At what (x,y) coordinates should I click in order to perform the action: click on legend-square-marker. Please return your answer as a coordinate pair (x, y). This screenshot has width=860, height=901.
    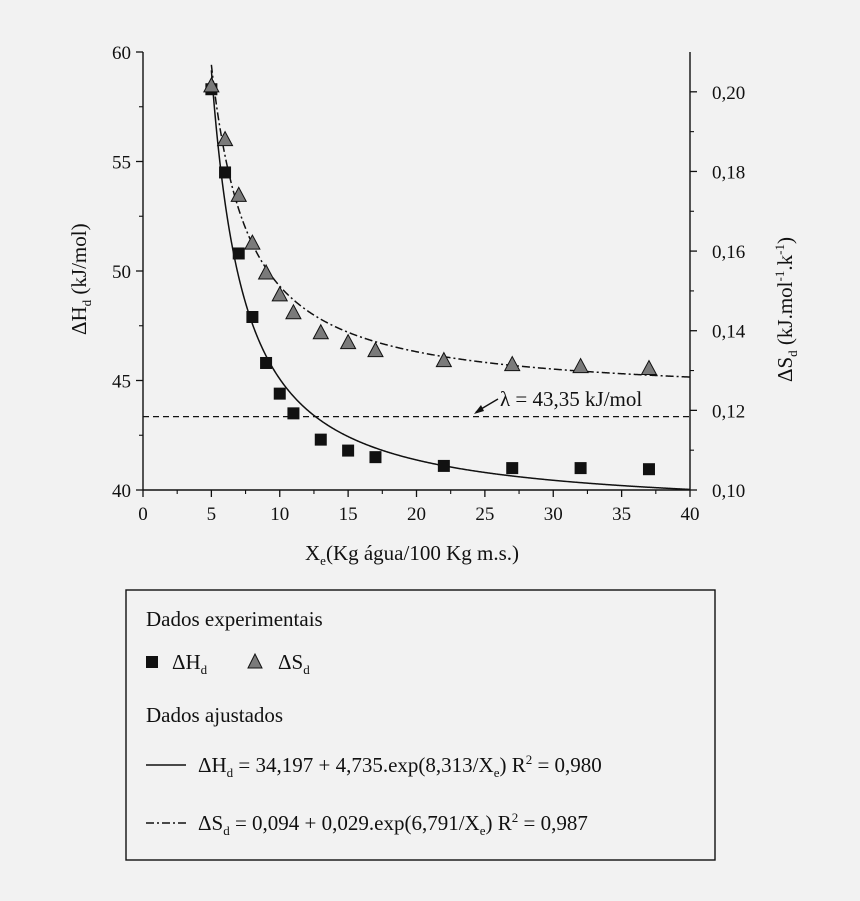
    Looking at the image, I should click on (152, 662).